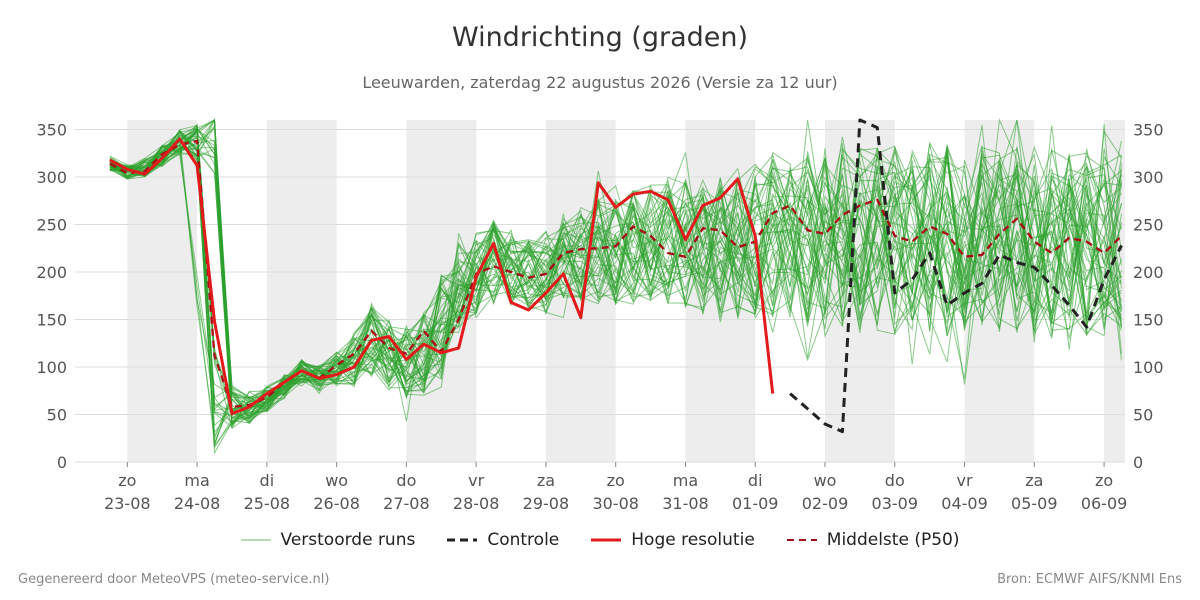  I want to click on x-tick-date-28-08: 28-08, so click(476, 503).